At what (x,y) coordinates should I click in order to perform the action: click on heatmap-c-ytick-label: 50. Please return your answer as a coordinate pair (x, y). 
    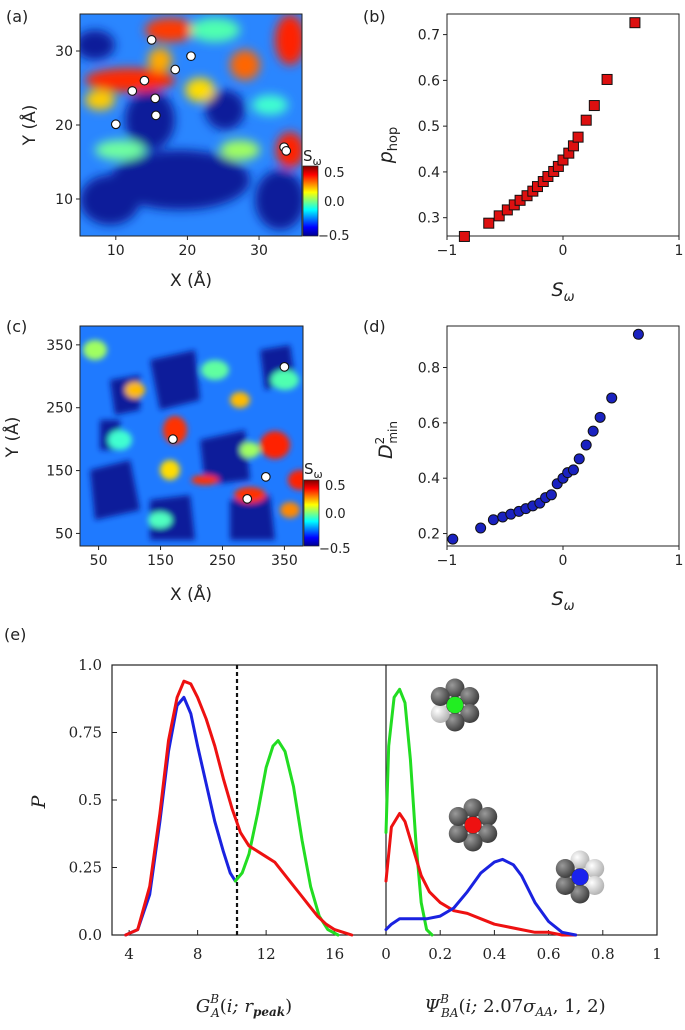
    Looking at the image, I should click on (64, 534).